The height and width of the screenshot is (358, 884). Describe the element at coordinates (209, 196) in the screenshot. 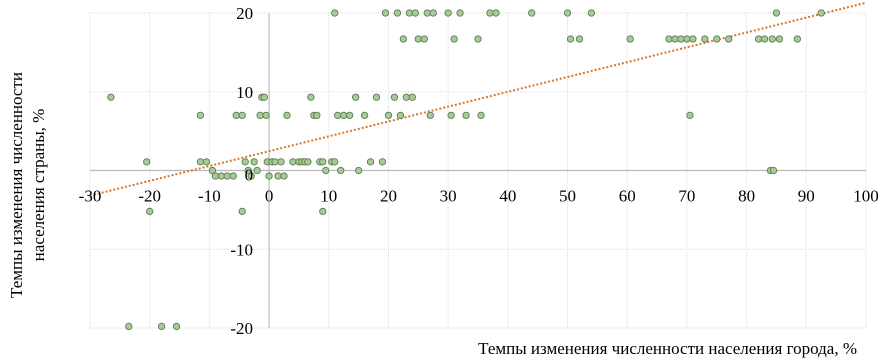

I see `x-tick-label: -10` at that location.